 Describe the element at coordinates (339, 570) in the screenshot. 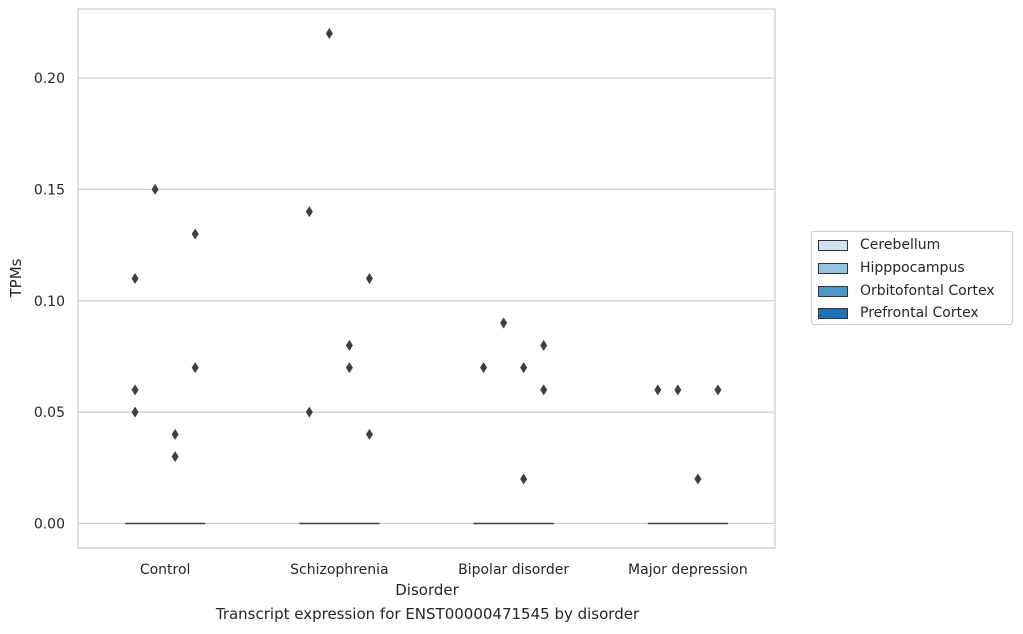

I see `x-tick-label: Schizophrenia` at that location.